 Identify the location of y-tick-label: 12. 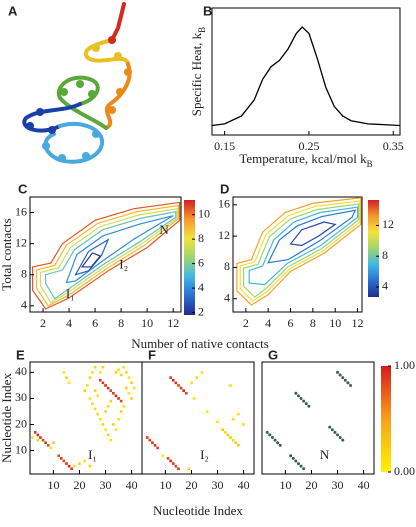
(21, 242).